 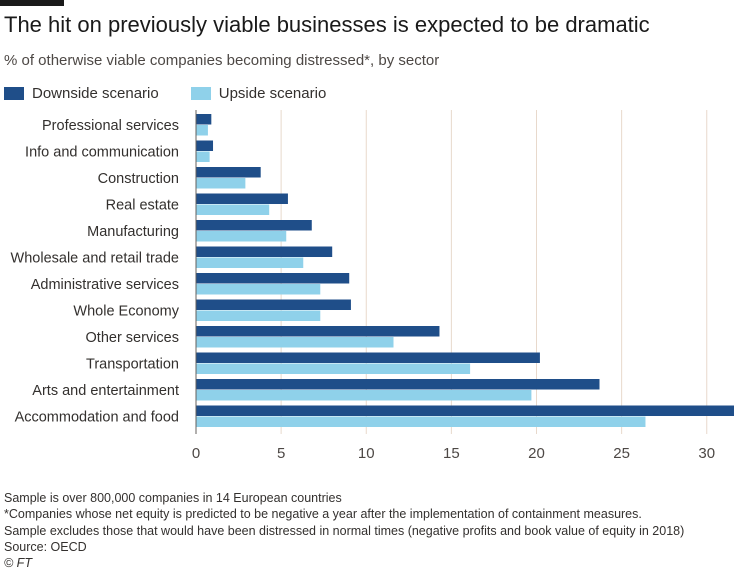 I want to click on bar-downside-administrative-services, so click(x=273, y=278).